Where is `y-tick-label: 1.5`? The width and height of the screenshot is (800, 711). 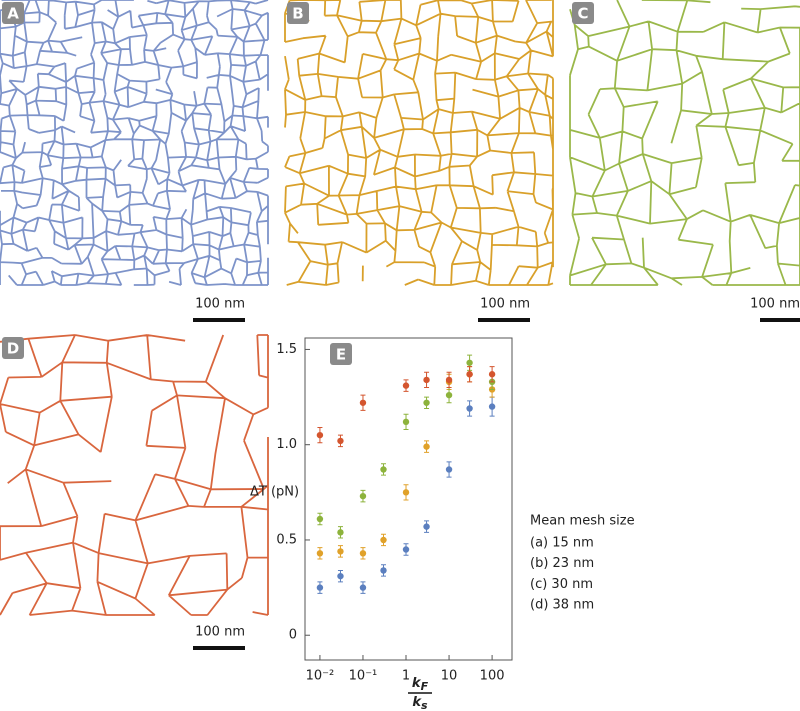
y-tick-label: 1.5 is located at coordinates (286, 349).